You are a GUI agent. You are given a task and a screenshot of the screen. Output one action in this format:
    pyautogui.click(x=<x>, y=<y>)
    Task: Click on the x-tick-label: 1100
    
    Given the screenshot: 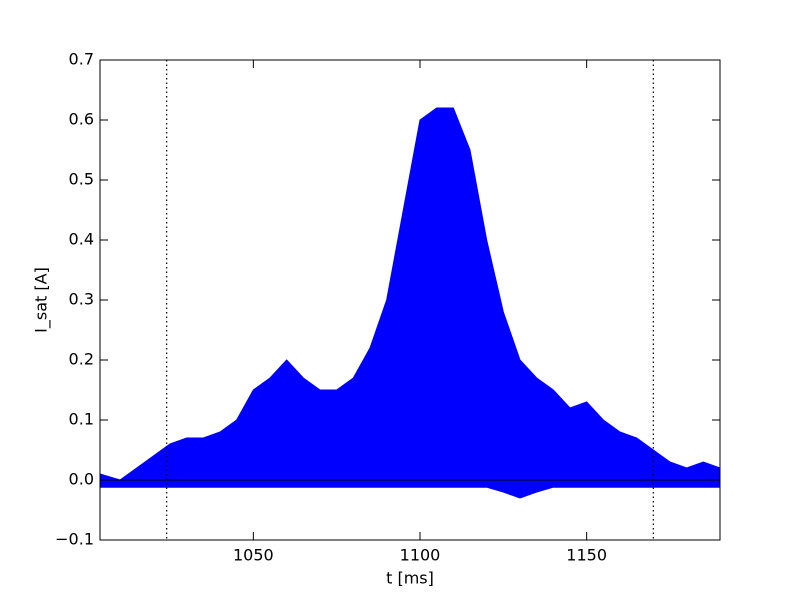 What is the action you would take?
    pyautogui.click(x=420, y=555)
    